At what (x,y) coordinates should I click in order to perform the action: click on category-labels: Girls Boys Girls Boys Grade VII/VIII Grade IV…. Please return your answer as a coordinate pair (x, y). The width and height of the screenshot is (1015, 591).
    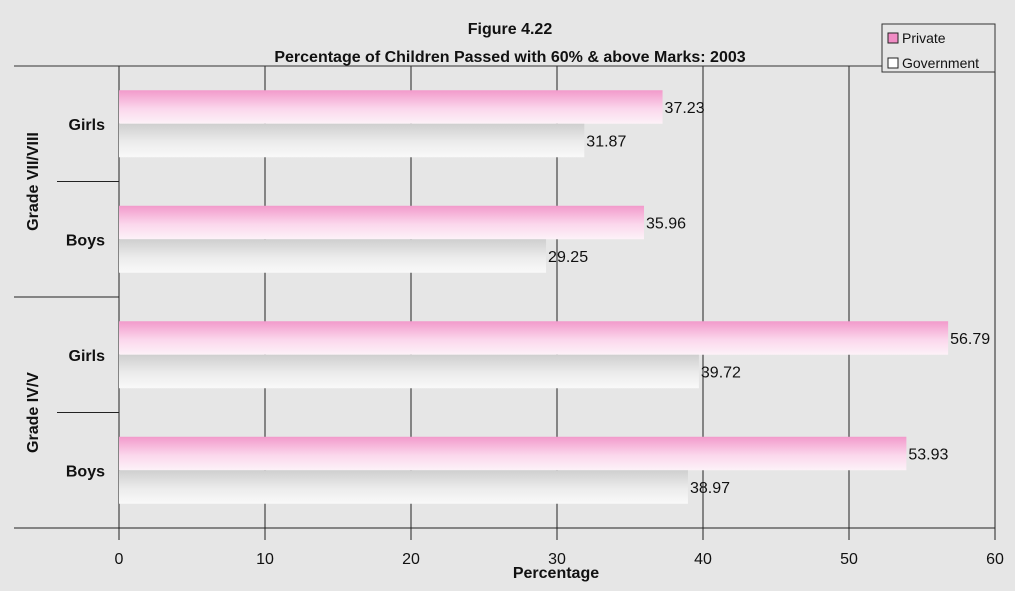
    Looking at the image, I should click on (65, 299).